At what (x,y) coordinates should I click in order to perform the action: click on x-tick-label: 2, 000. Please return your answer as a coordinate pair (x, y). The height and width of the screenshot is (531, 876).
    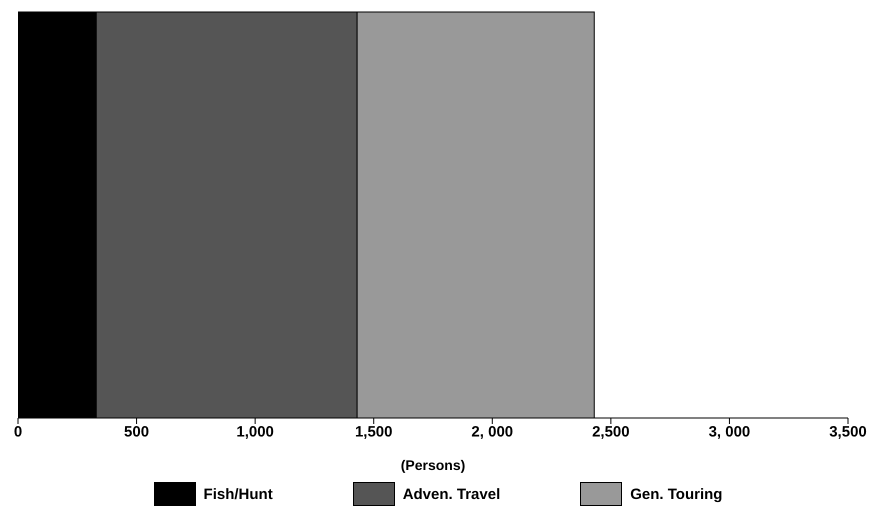
    Looking at the image, I should click on (492, 432).